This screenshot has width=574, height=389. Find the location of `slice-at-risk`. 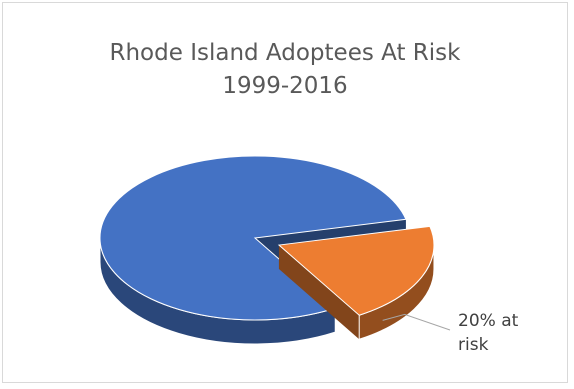

slice-at-risk is located at coordinates (356, 282).